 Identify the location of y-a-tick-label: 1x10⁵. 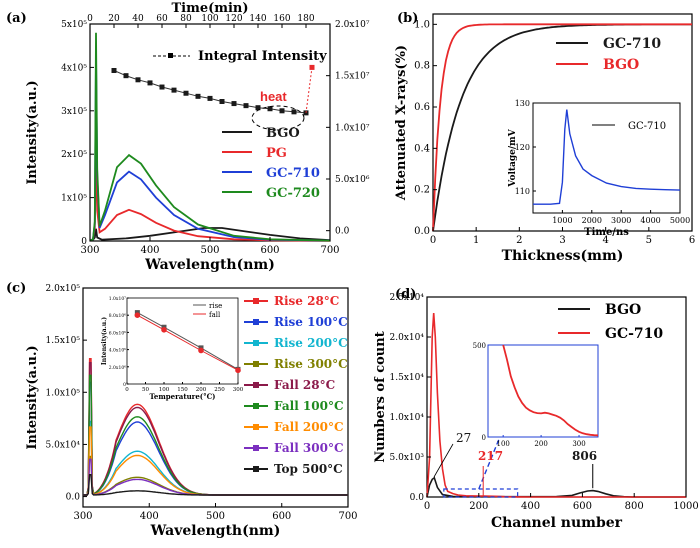
(74, 199).